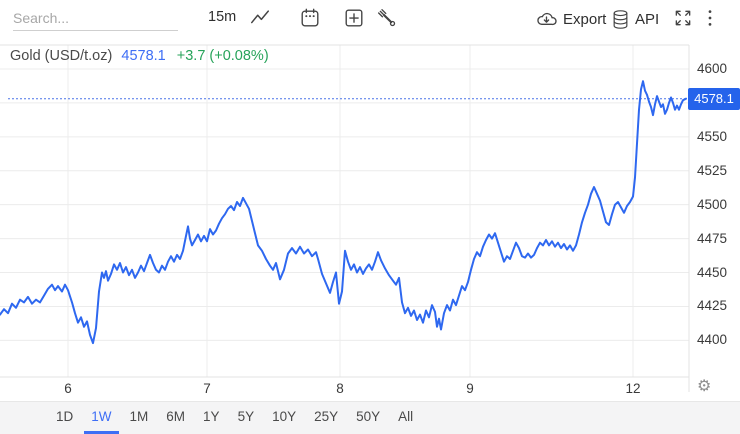  What do you see at coordinates (712, 238) in the screenshot?
I see `y-axis-label: 4475` at bounding box center [712, 238].